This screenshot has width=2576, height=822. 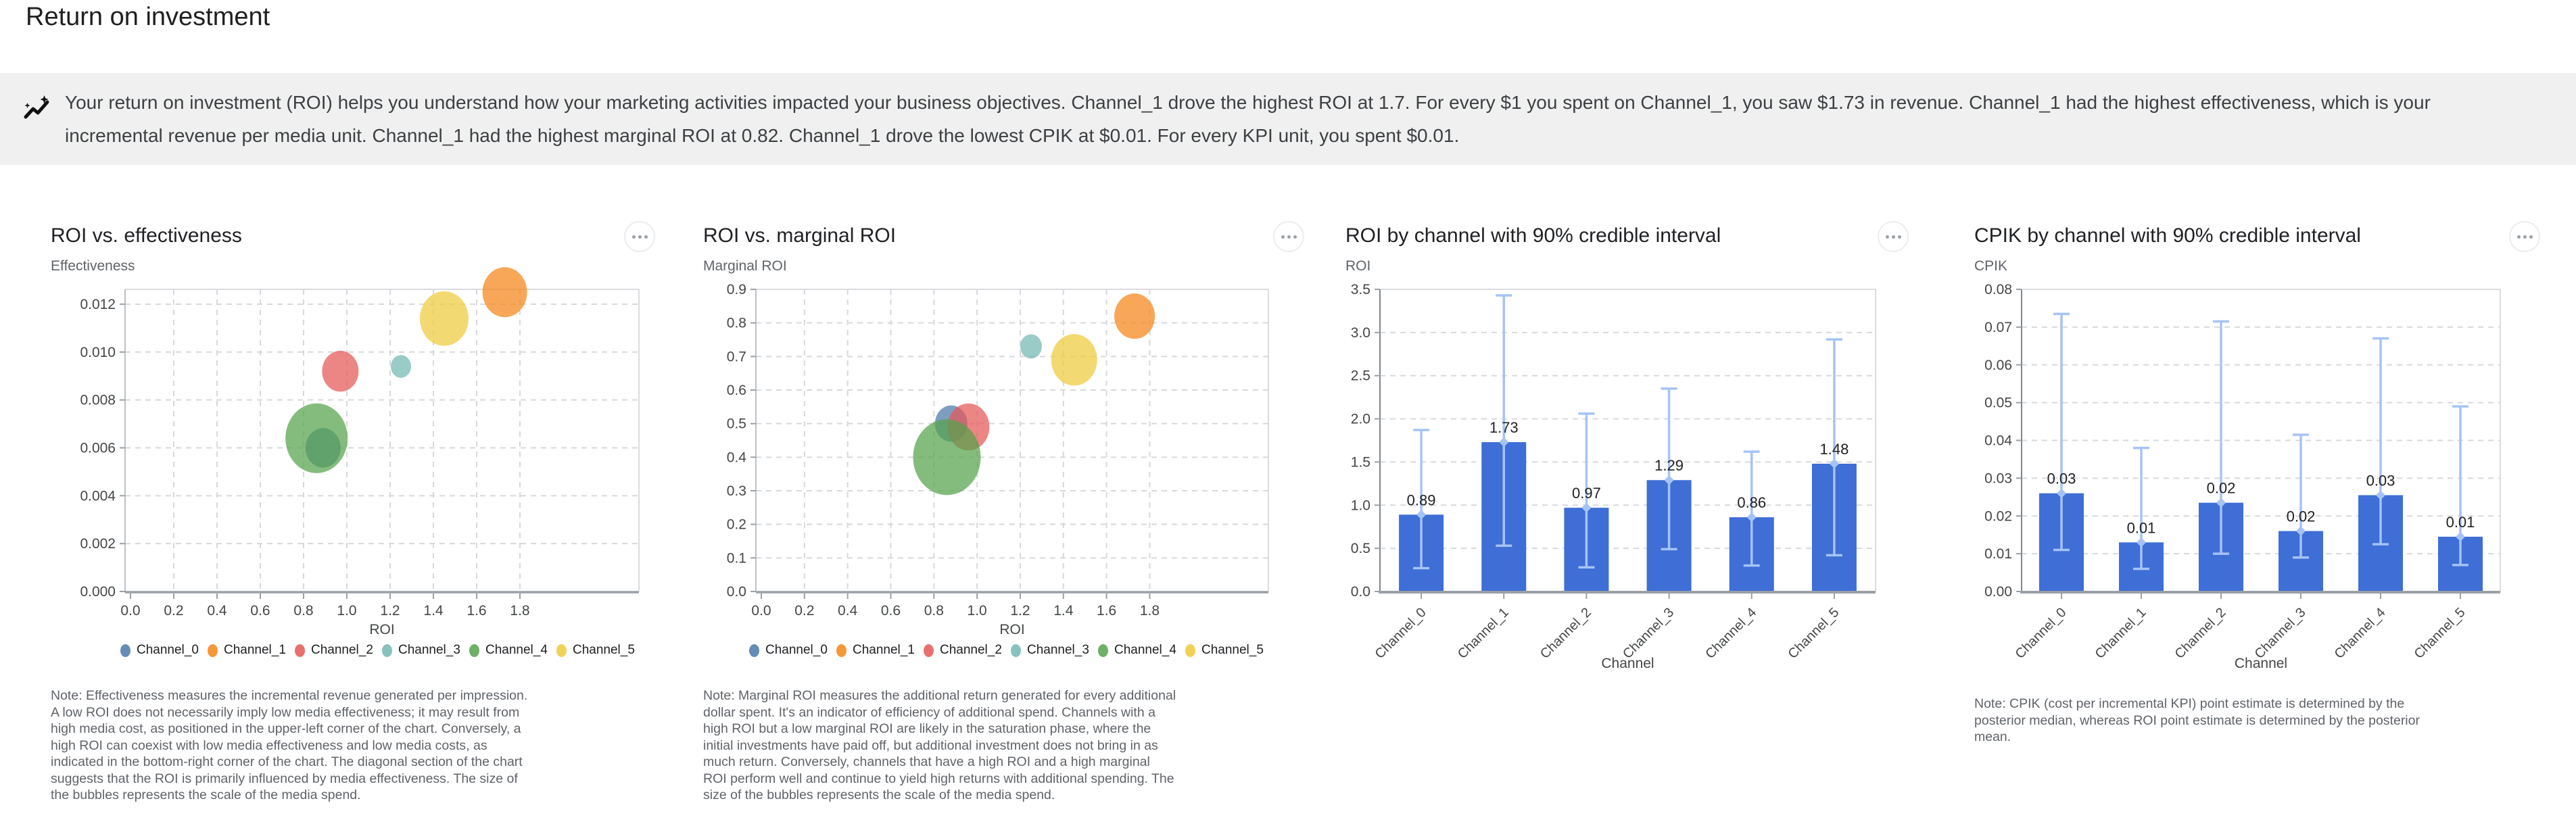 What do you see at coordinates (98, 352) in the screenshot?
I see `svg-text: 0.010` at bounding box center [98, 352].